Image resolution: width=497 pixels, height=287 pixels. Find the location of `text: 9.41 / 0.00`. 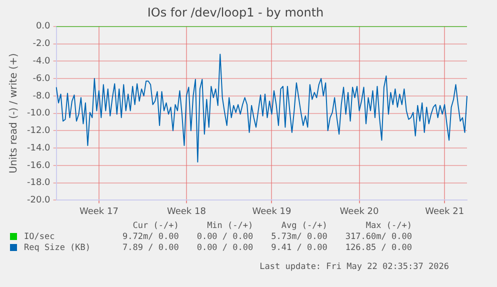

text: 9.41 / 0.00 is located at coordinates (299, 248).